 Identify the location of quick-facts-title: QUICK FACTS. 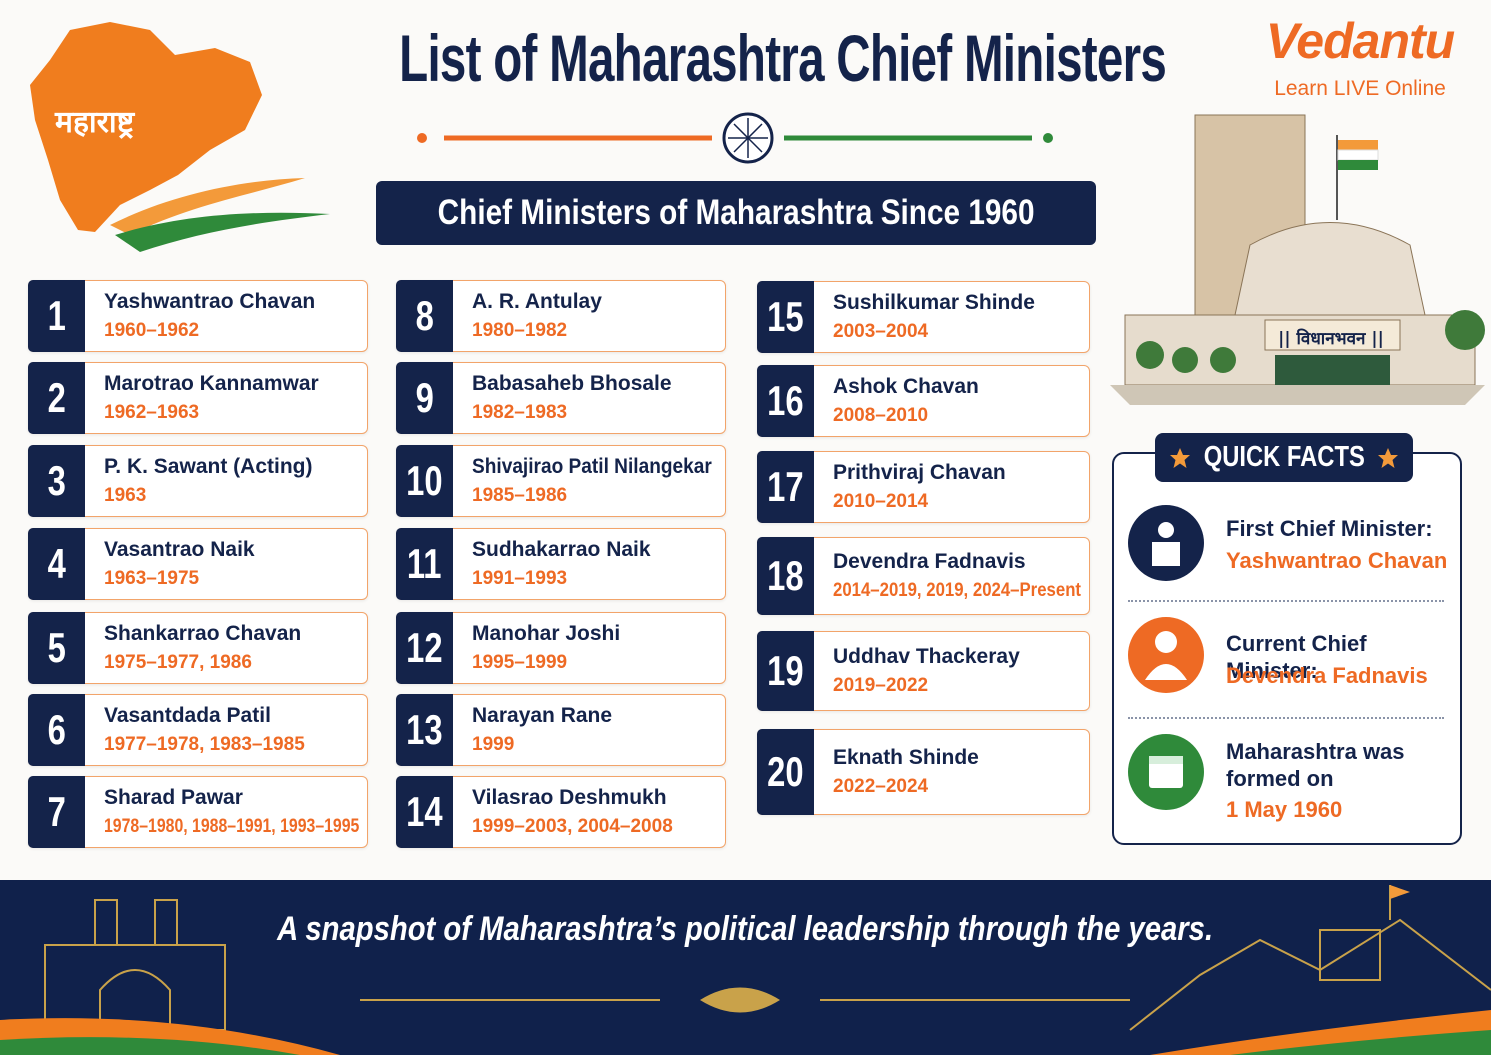
(1284, 457).